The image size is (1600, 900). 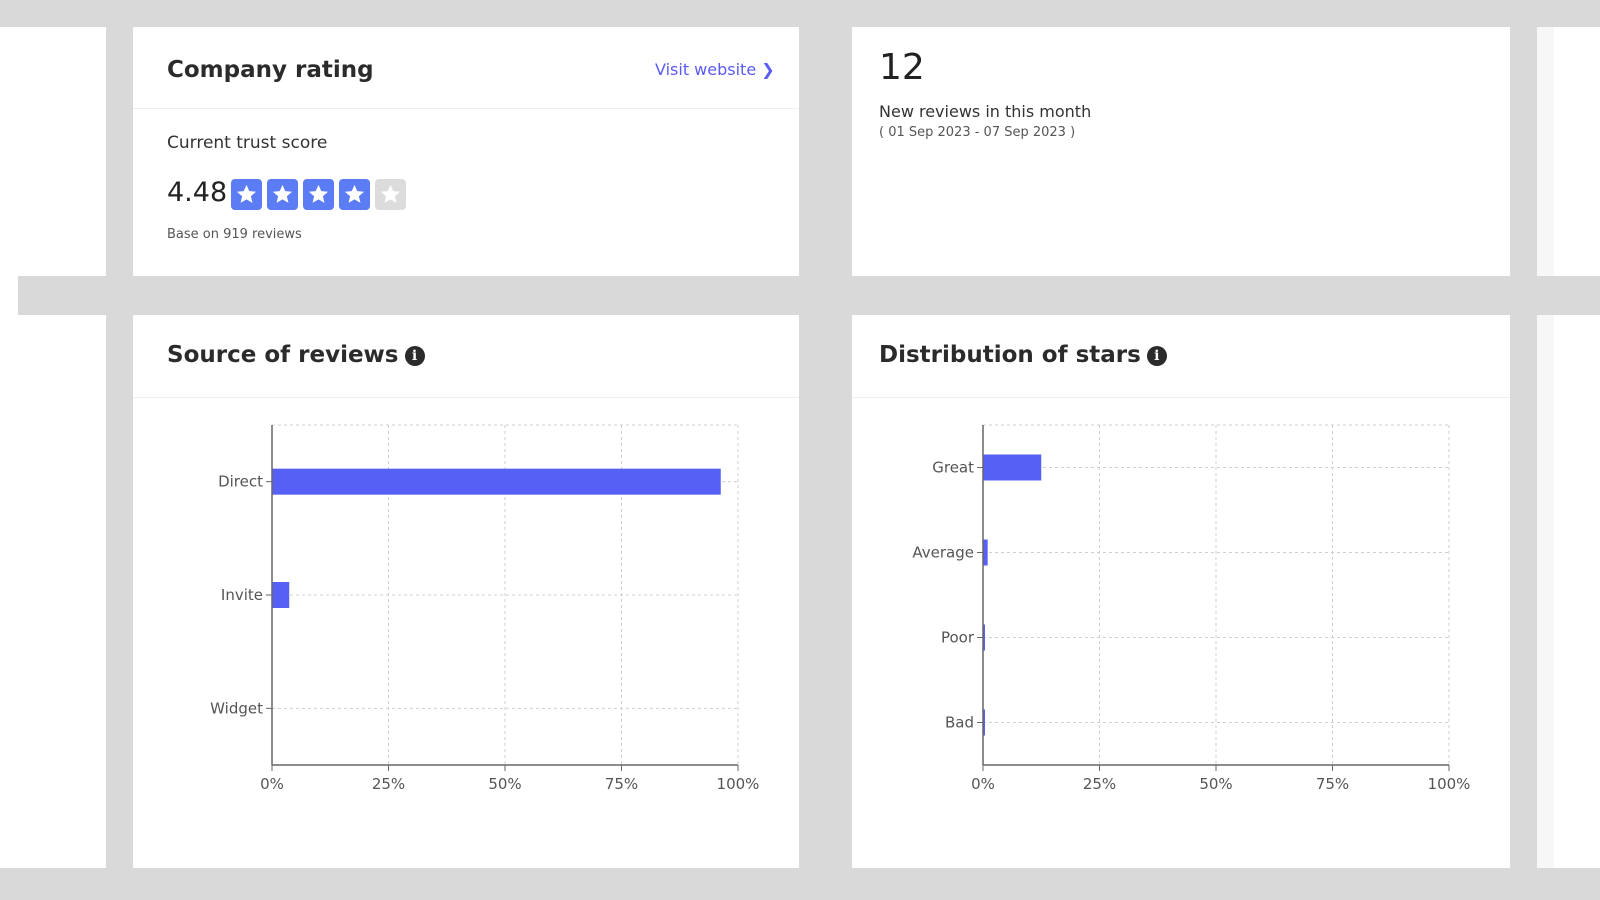 I want to click on visit-website-label: Visit website, so click(x=706, y=69).